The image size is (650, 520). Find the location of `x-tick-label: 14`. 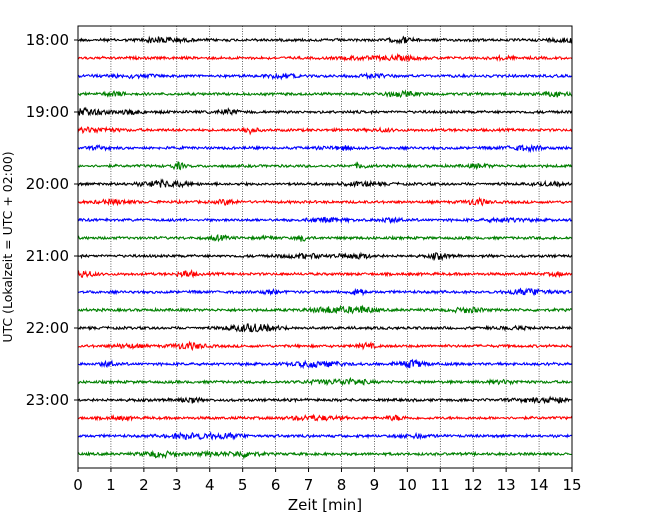

x-tick-label: 14 is located at coordinates (539, 485).